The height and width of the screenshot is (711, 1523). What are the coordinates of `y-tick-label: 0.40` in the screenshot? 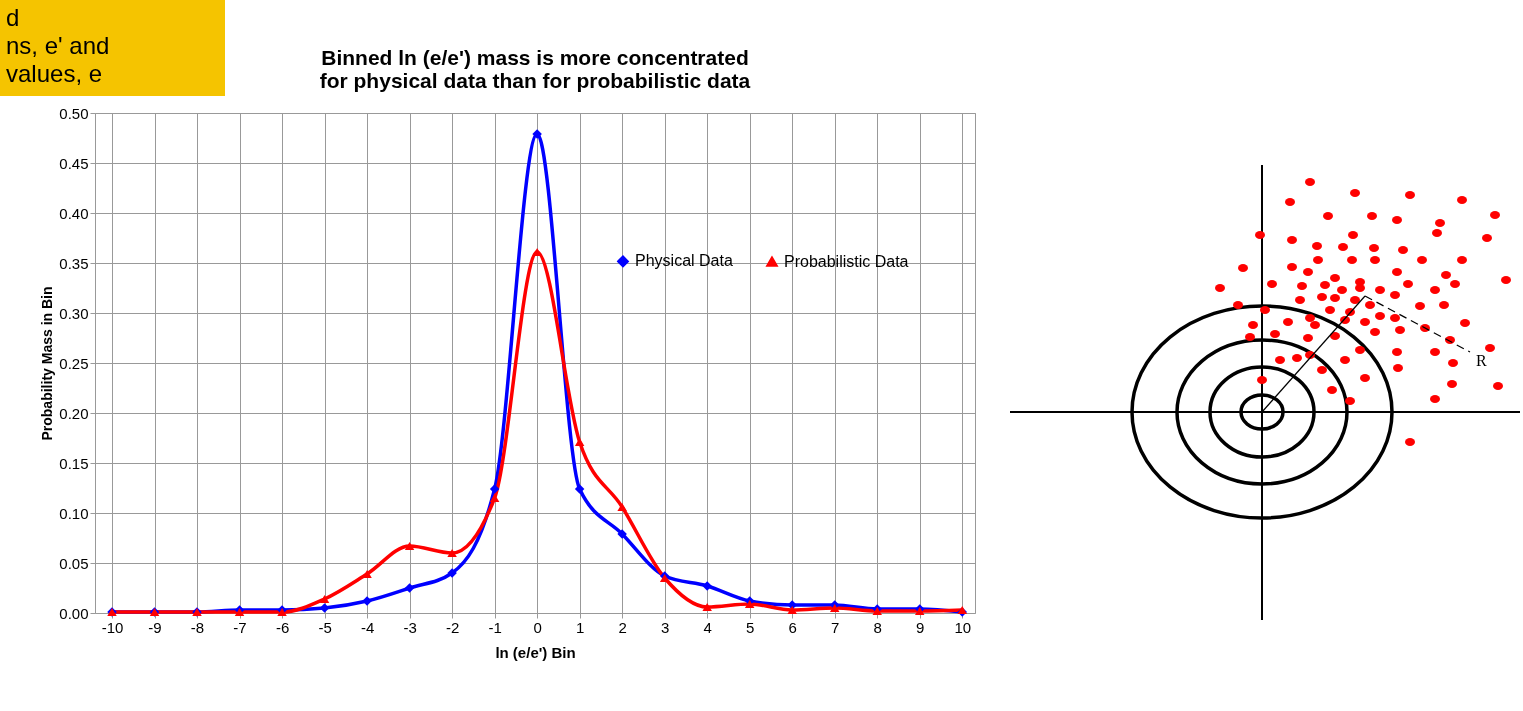 It's located at (74, 213).